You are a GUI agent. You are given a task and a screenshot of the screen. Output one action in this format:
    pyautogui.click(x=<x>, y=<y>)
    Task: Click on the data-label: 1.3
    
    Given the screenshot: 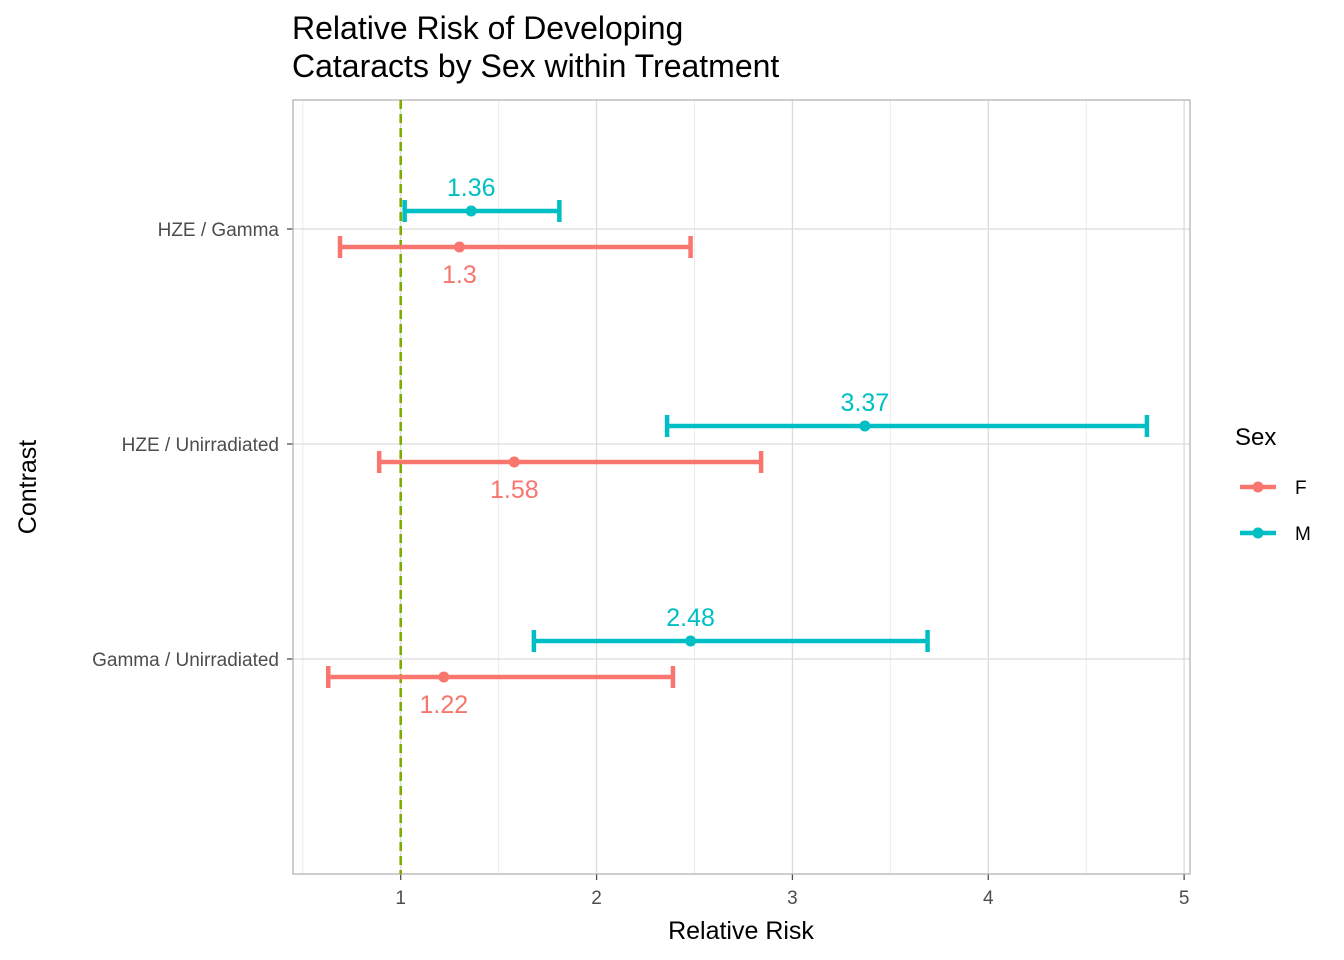 What is the action you would take?
    pyautogui.click(x=459, y=275)
    